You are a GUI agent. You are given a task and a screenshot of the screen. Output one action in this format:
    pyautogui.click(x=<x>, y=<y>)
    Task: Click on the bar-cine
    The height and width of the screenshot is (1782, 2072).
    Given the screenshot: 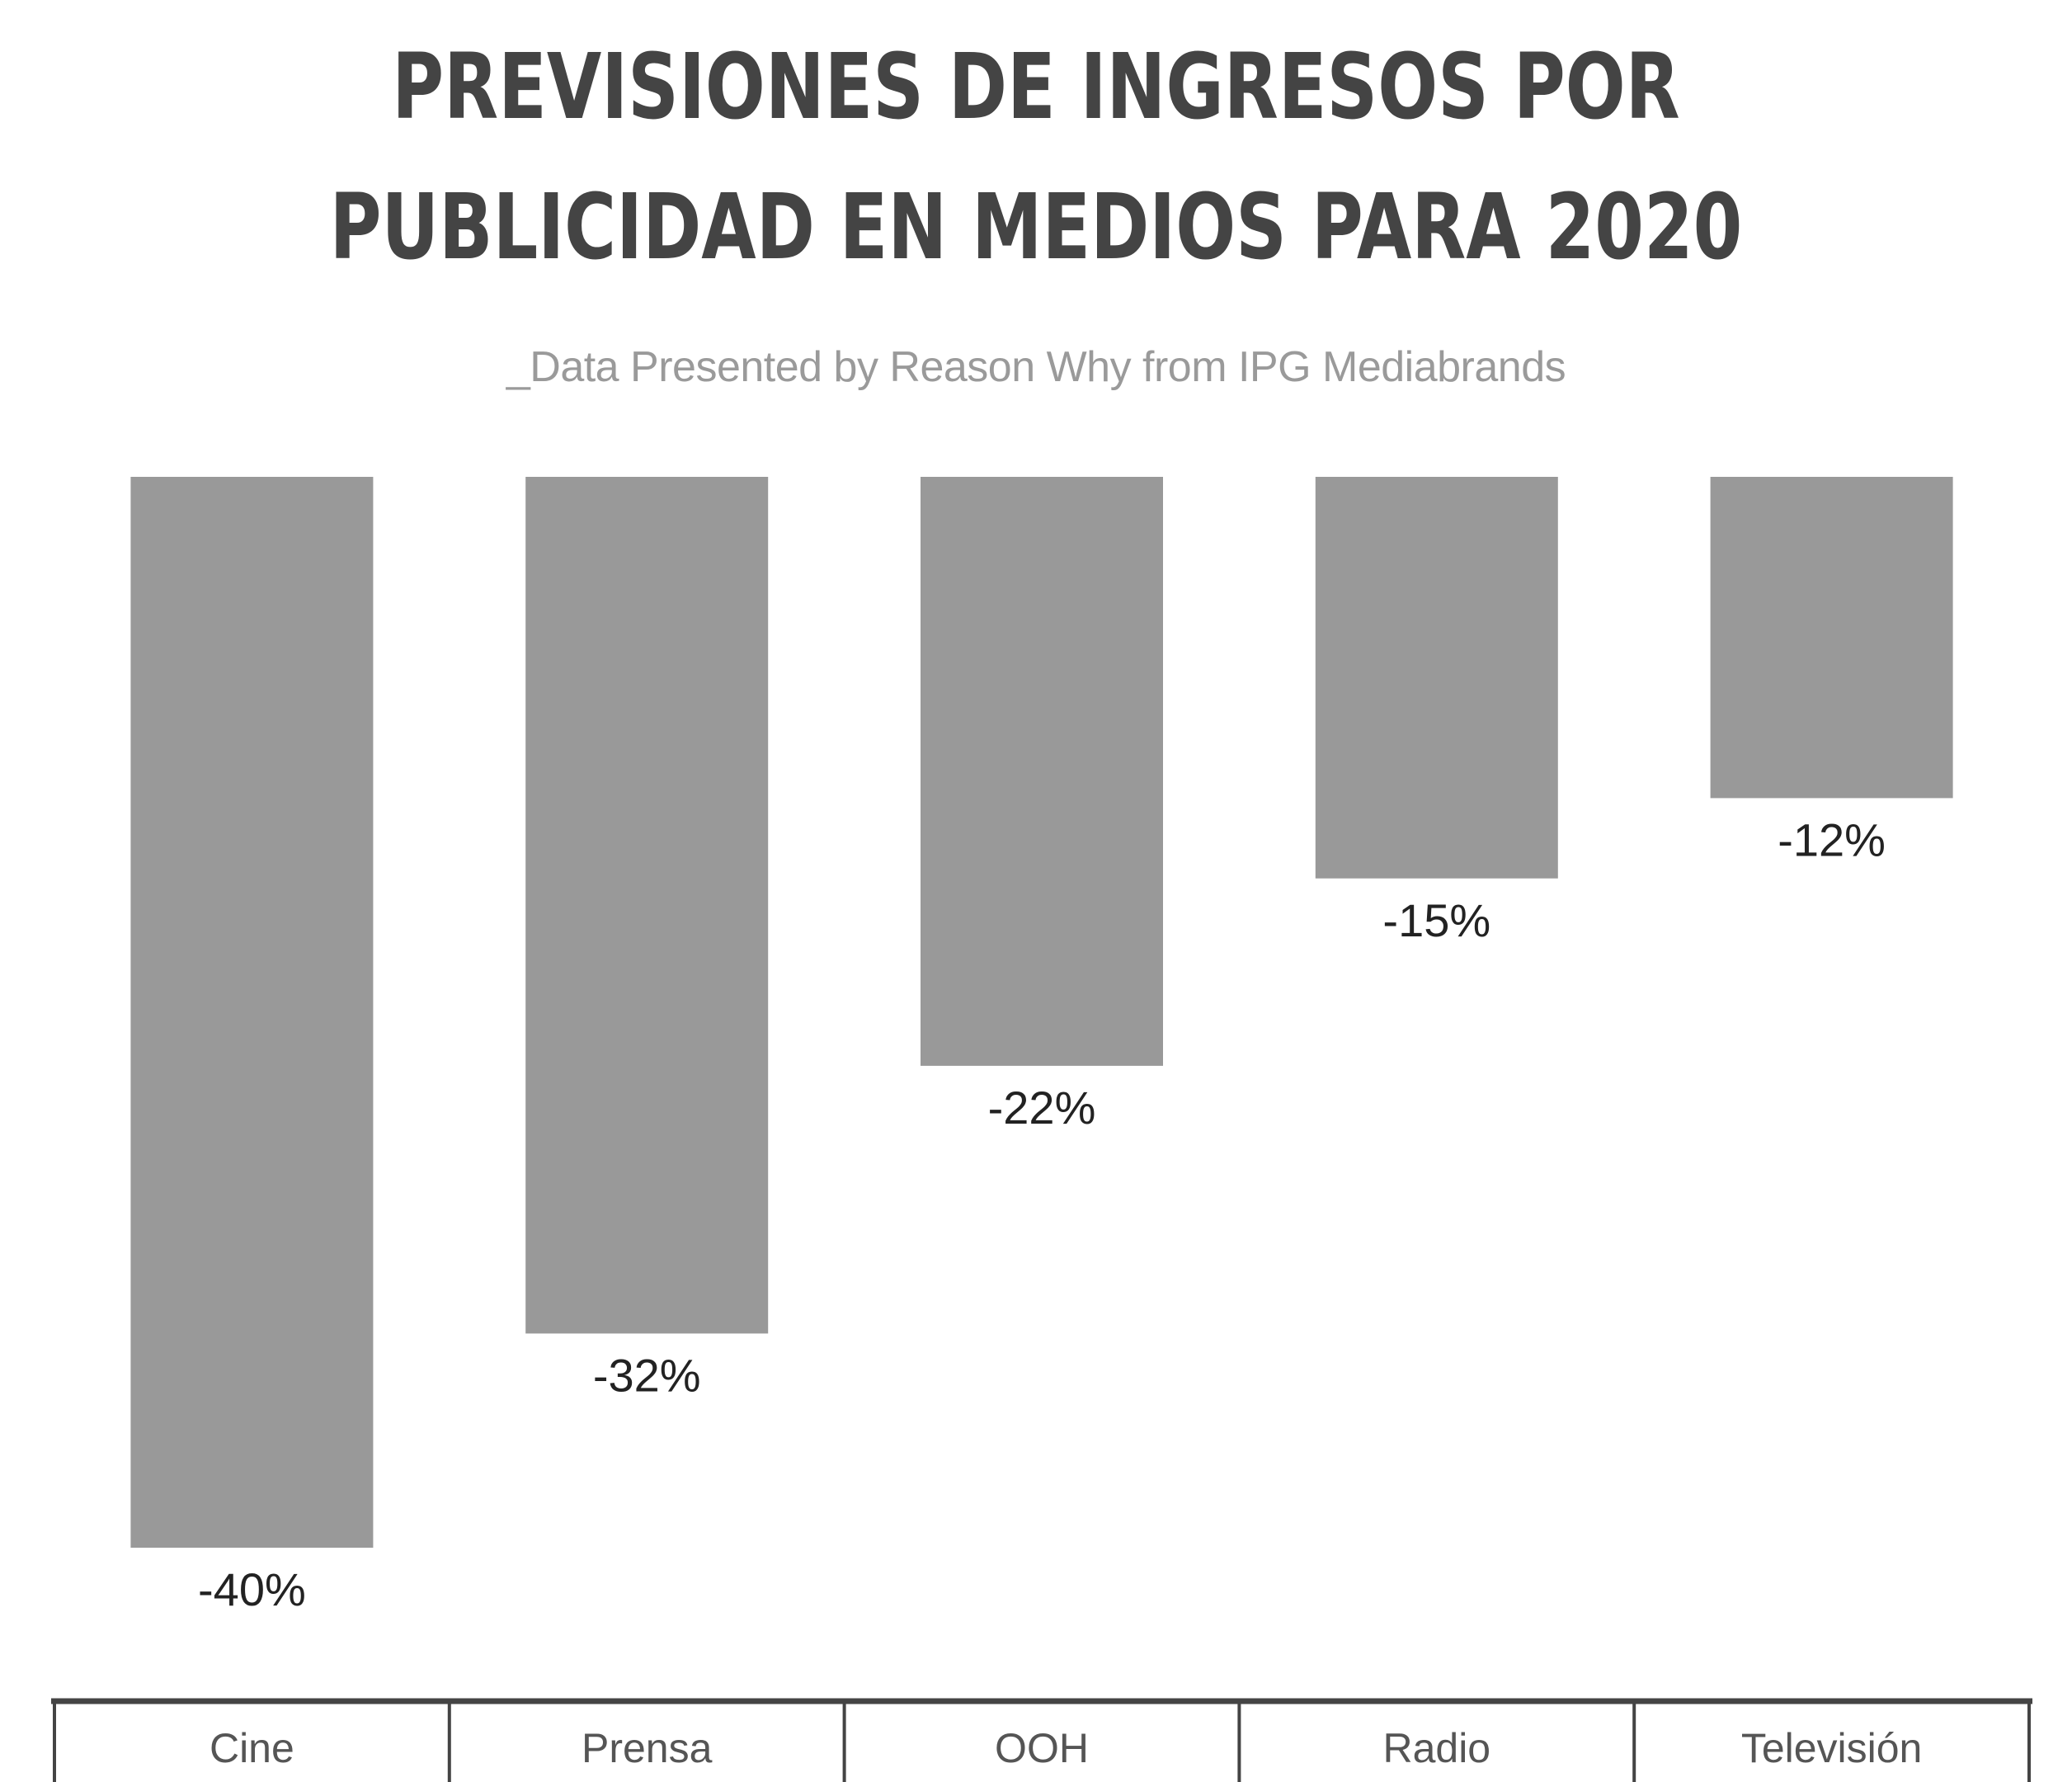 What is the action you would take?
    pyautogui.click(x=252, y=1012)
    